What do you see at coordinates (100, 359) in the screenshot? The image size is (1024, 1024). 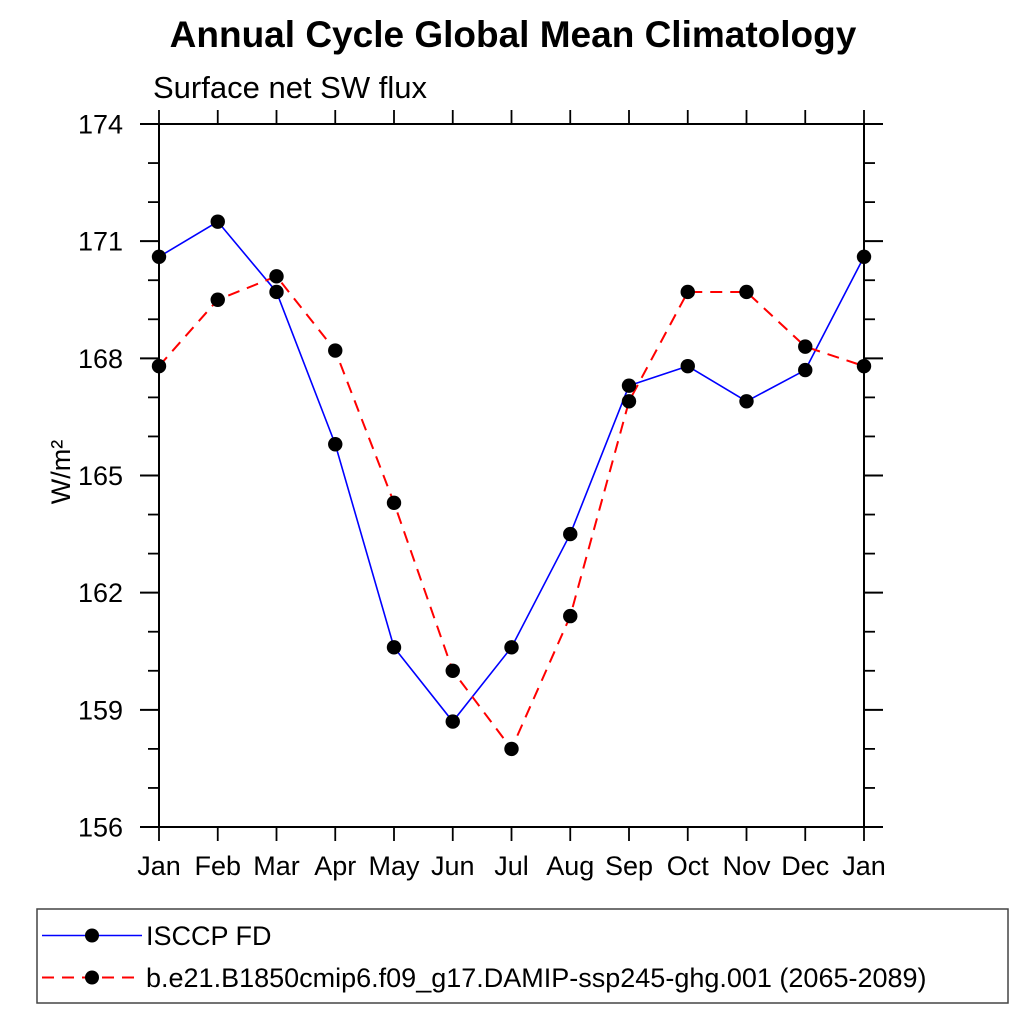 I see `y-tick-label: 168` at bounding box center [100, 359].